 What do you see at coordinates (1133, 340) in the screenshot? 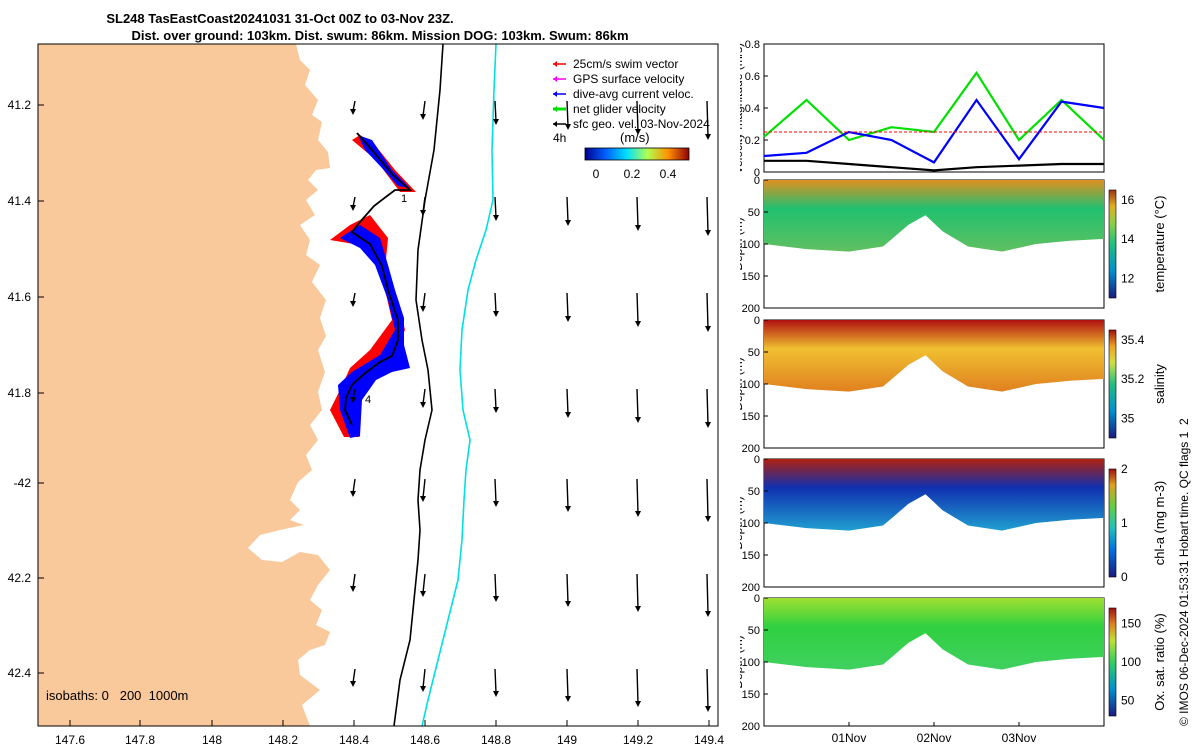
I see `colorbar-tick-label: 35.4` at bounding box center [1133, 340].